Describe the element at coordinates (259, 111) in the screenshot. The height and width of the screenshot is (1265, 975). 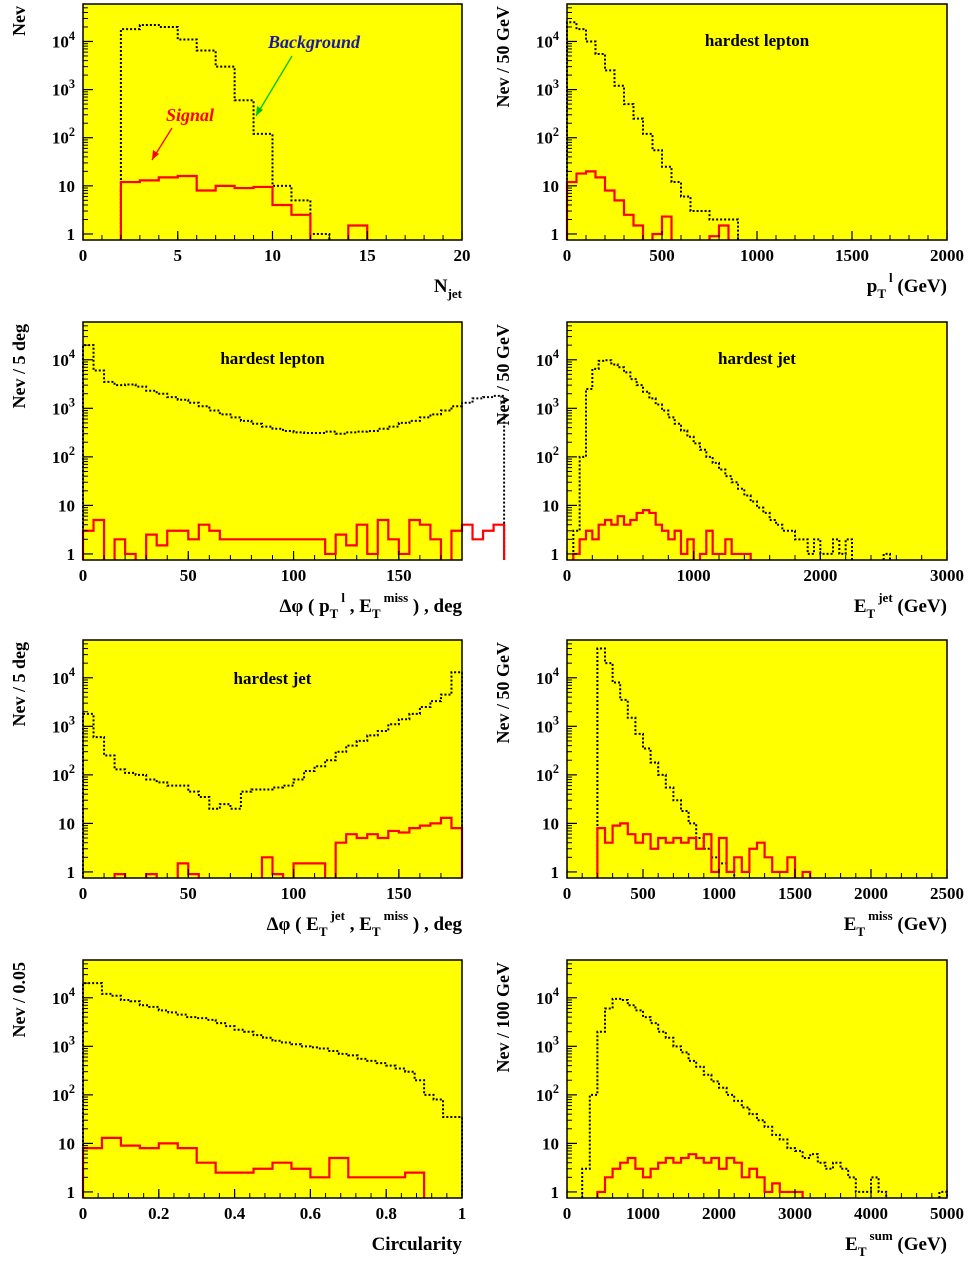
I see `background-arrow-head` at that location.